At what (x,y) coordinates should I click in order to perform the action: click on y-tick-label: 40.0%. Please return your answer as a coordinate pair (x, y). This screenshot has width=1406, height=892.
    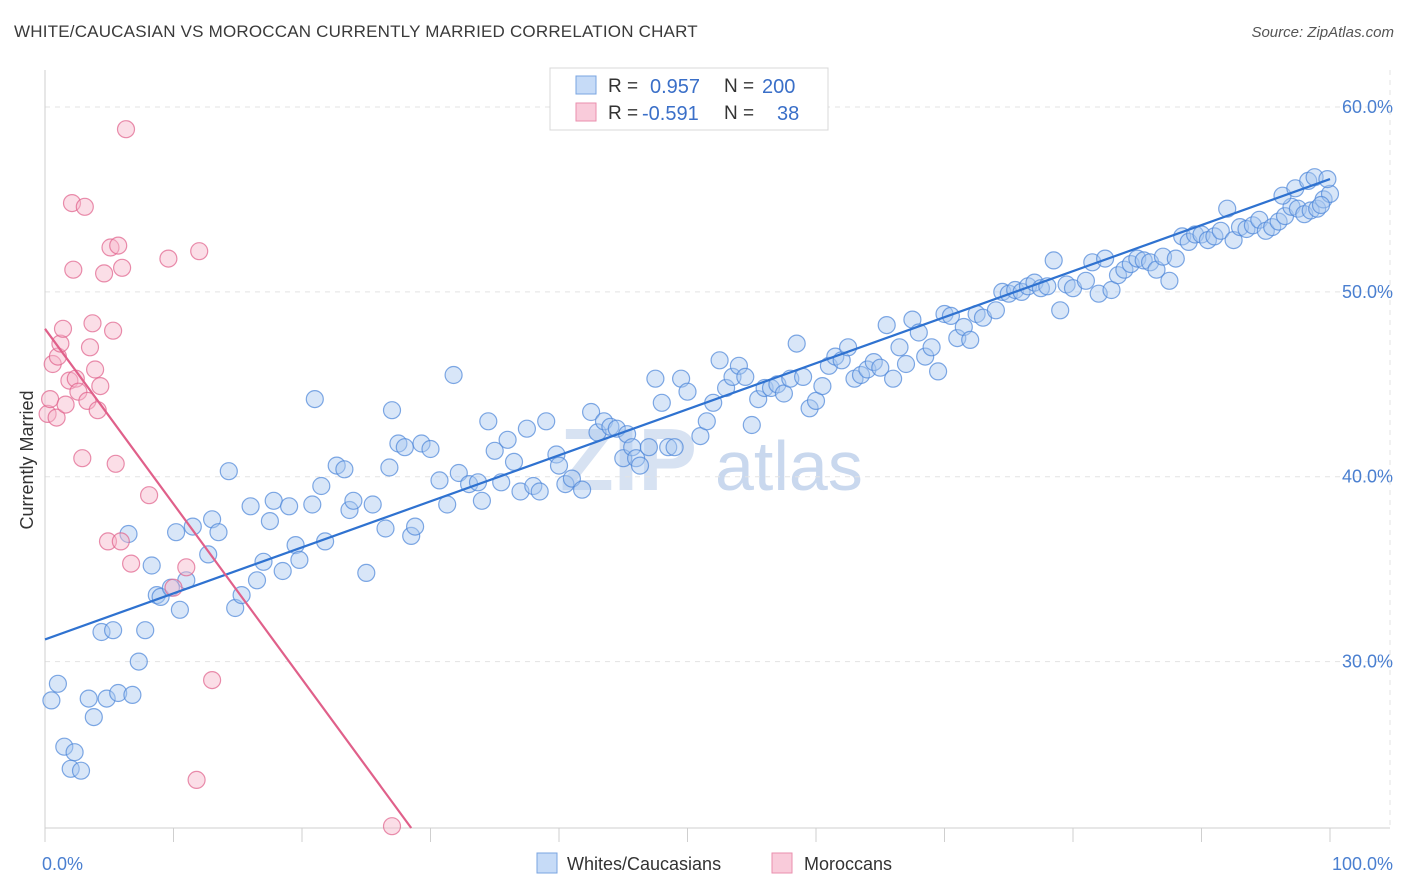
    Looking at the image, I should click on (1367, 477).